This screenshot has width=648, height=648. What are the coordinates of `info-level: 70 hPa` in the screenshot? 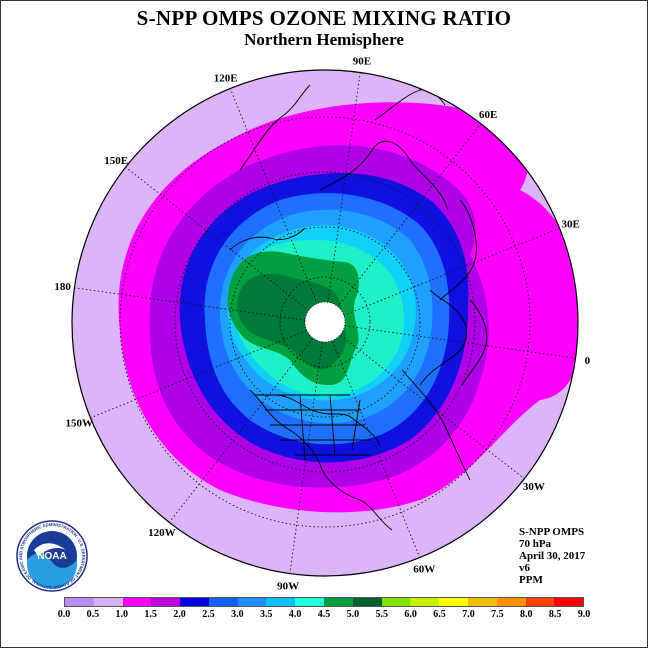 It's located at (535, 544).